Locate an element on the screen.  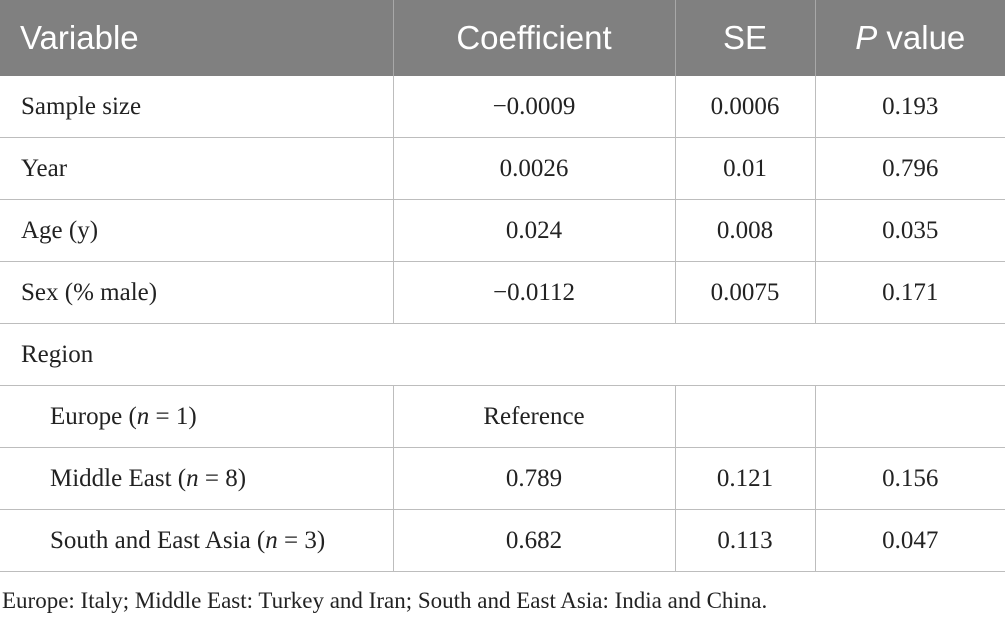
row-p-value: 0.193 is located at coordinates (910, 107).